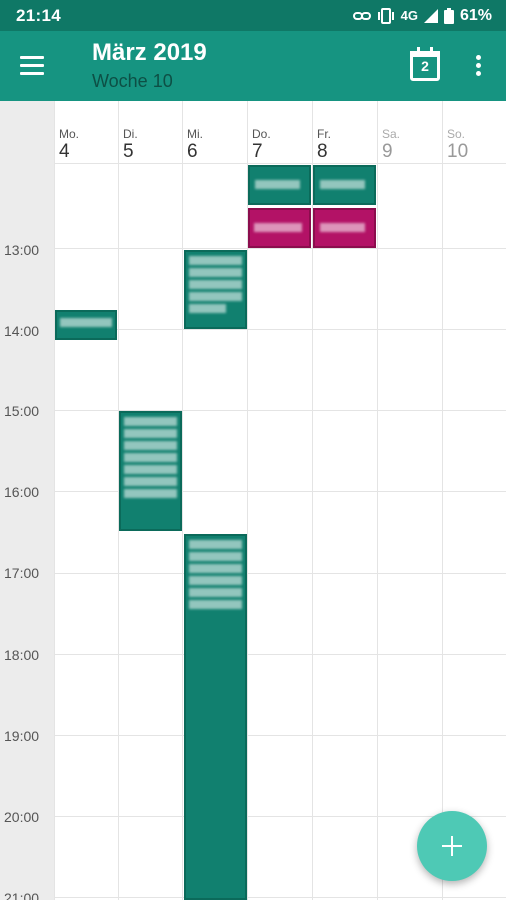 The image size is (506, 900). What do you see at coordinates (195, 134) in the screenshot?
I see `day-abbr: Mi.` at bounding box center [195, 134].